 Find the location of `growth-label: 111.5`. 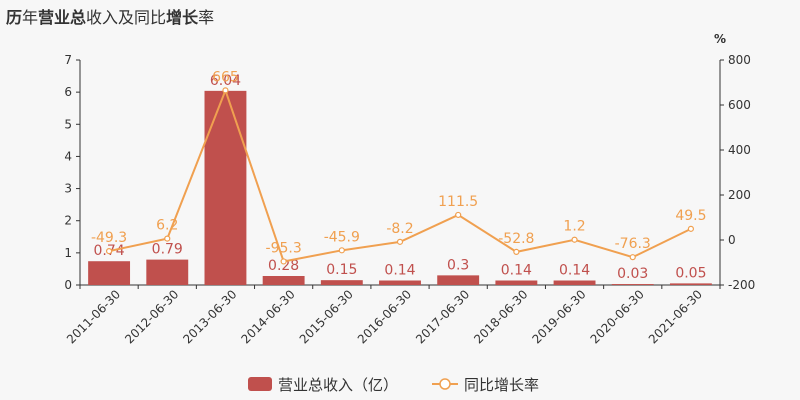

growth-label: 111.5 is located at coordinates (458, 202).